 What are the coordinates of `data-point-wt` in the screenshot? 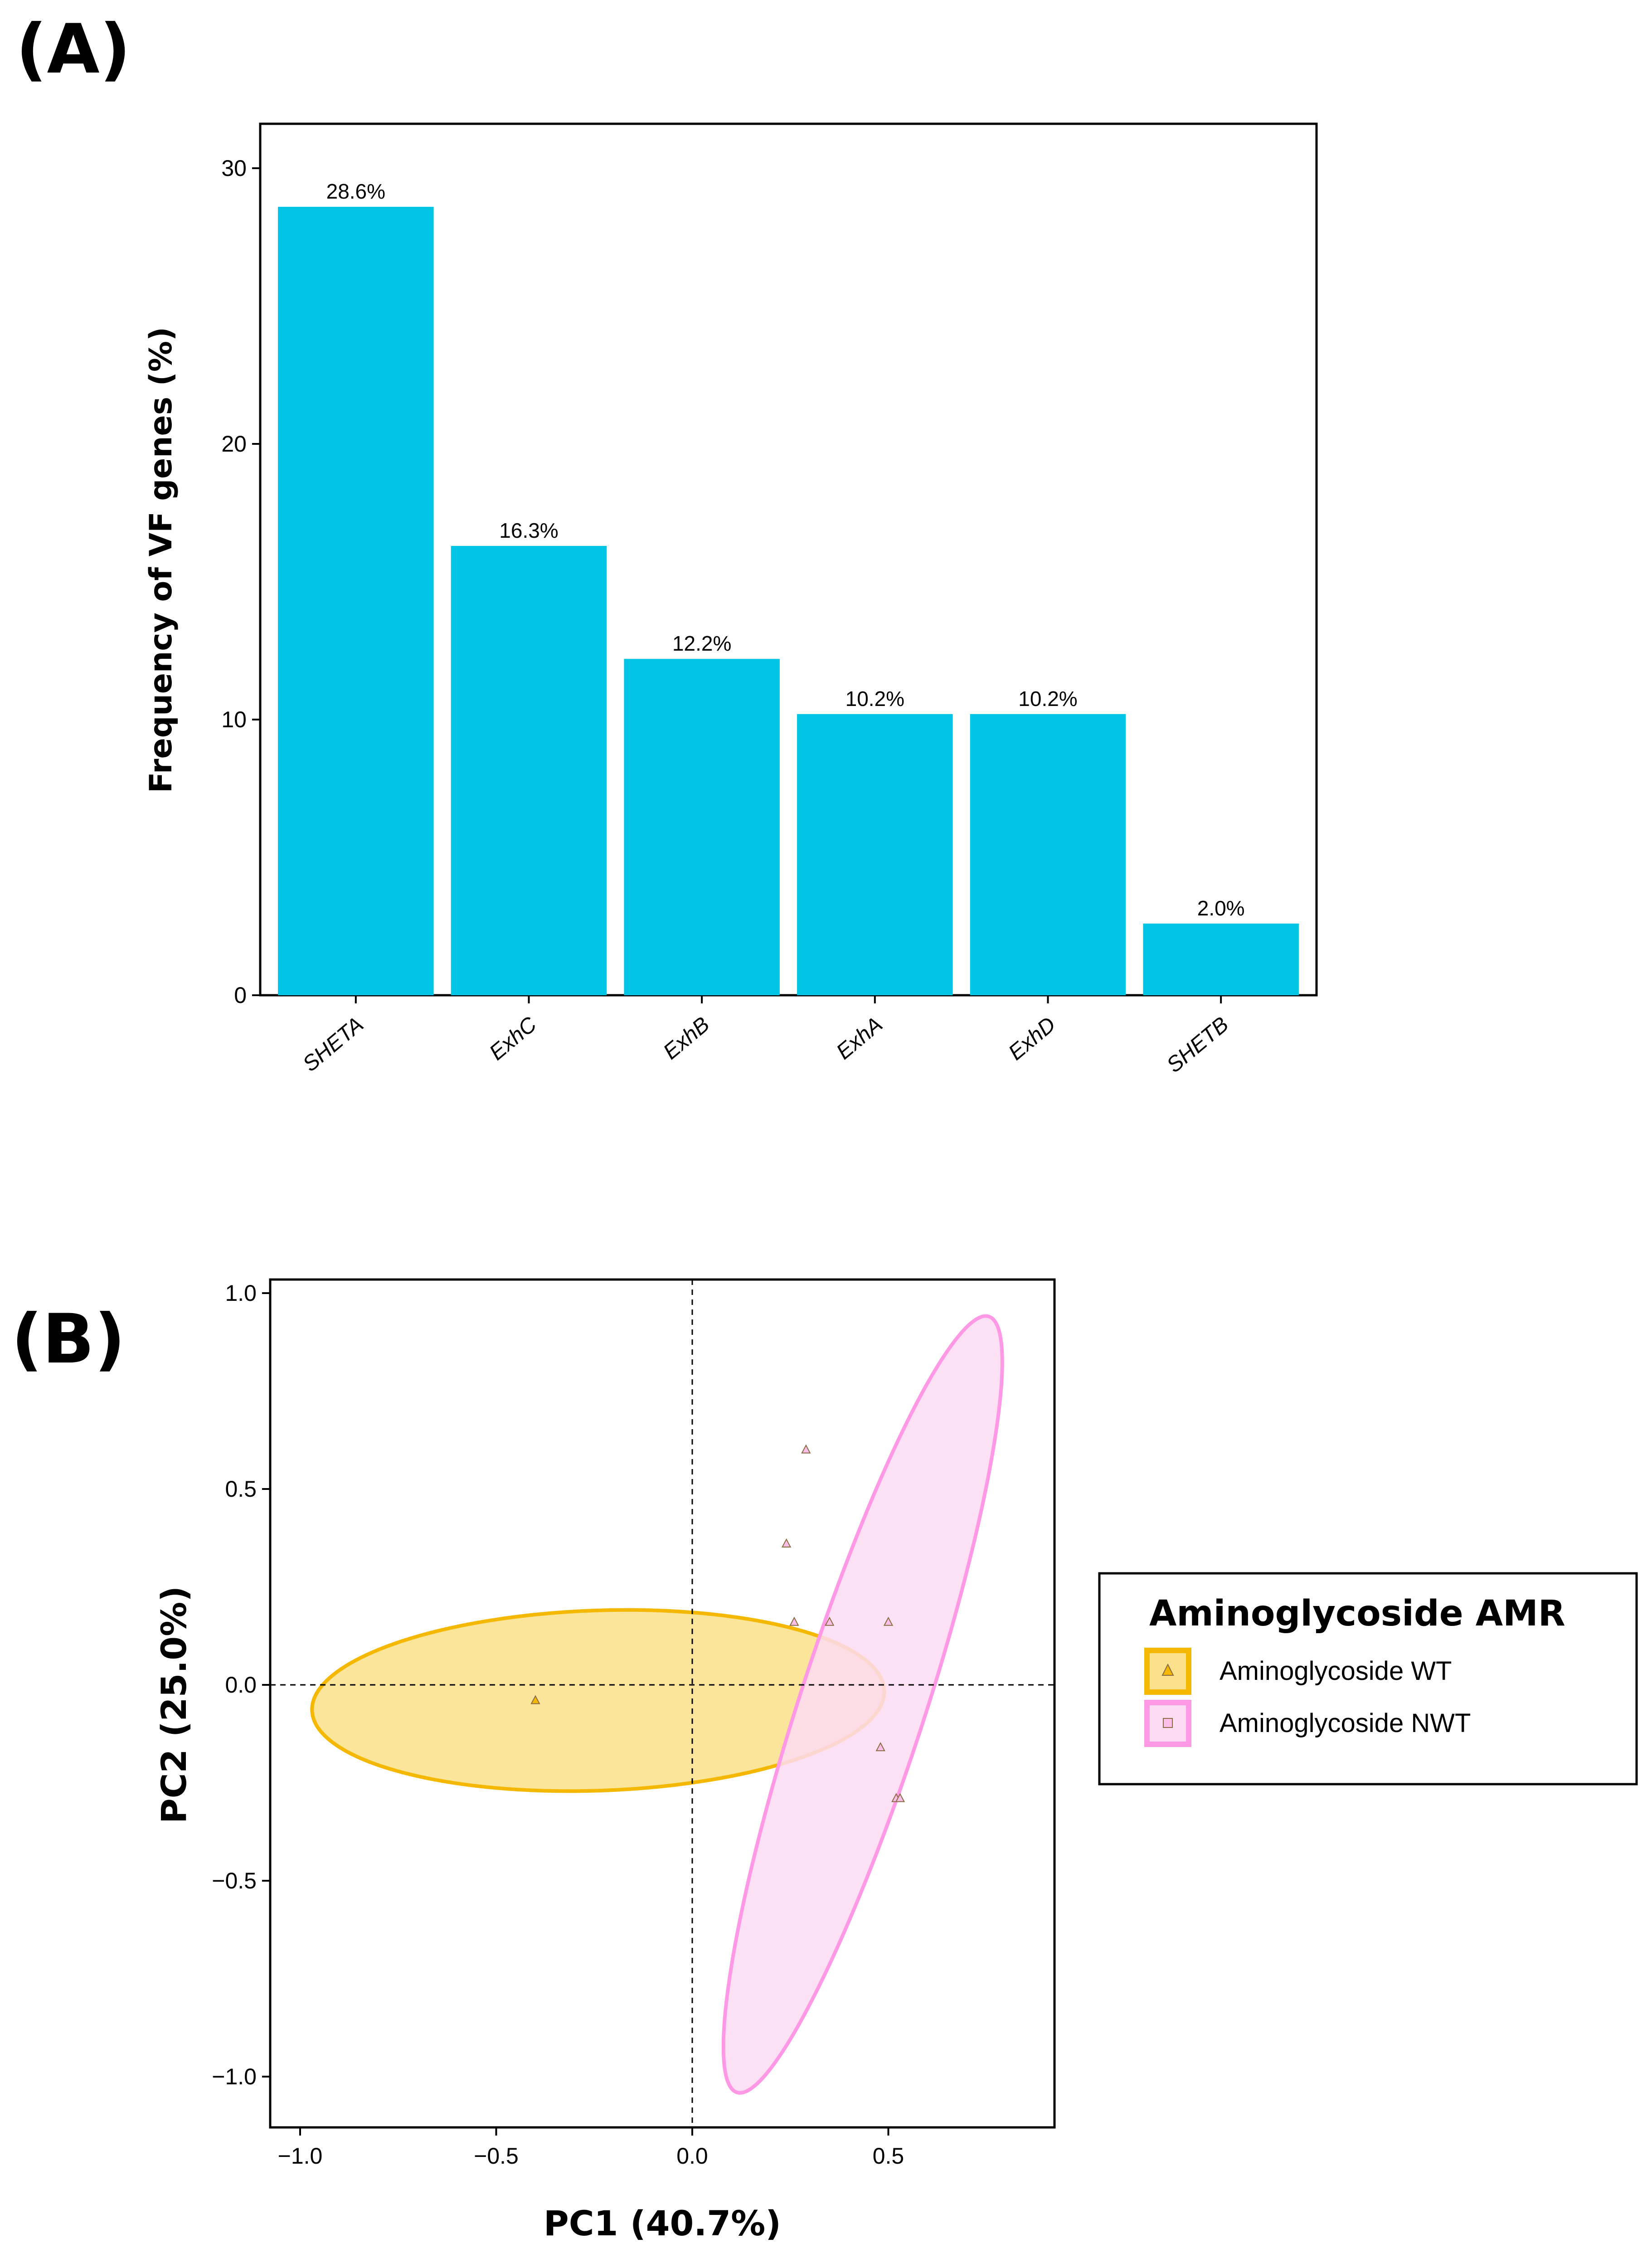 It's located at (535, 1699).